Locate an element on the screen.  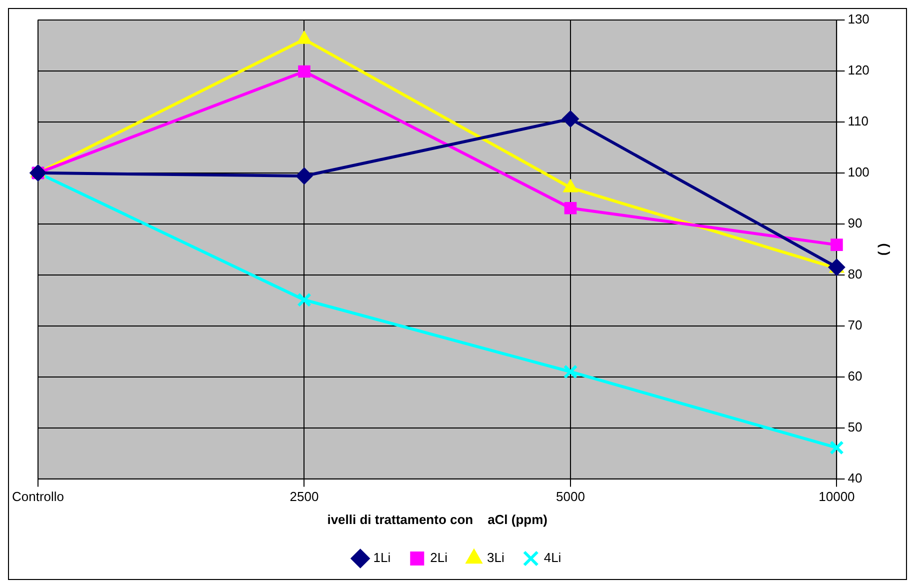
y-tick-label: 100 is located at coordinates (859, 172).